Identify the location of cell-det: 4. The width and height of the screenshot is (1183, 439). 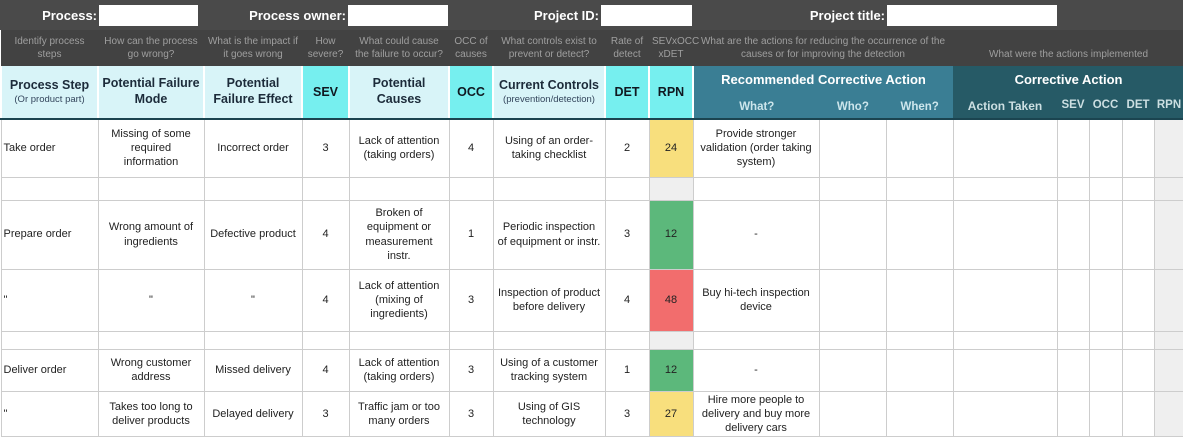
(627, 300).